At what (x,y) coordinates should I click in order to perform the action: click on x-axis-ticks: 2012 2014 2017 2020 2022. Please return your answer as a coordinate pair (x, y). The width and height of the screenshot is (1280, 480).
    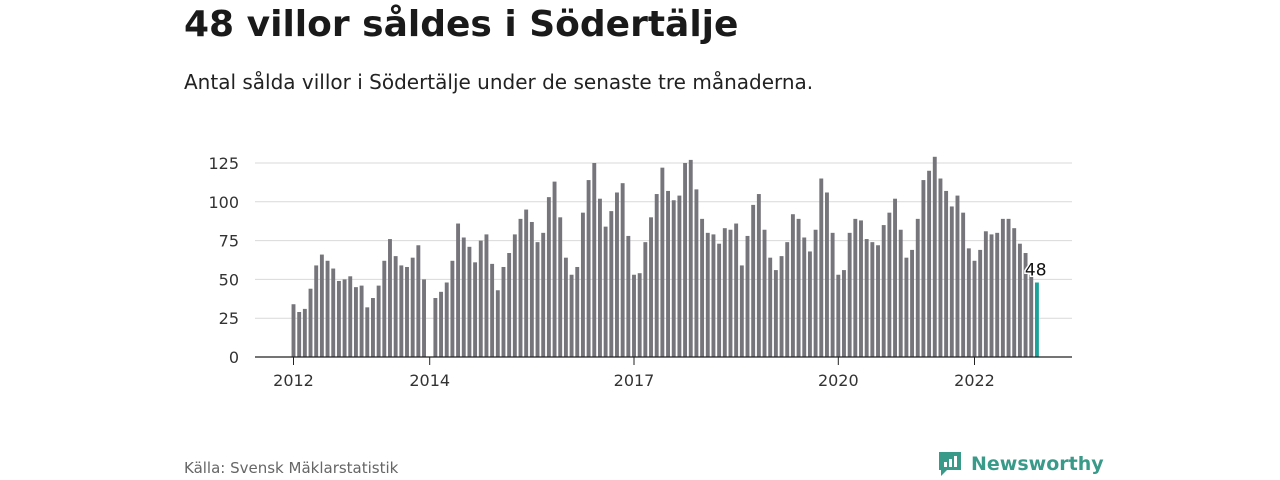
    Looking at the image, I should click on (634, 373).